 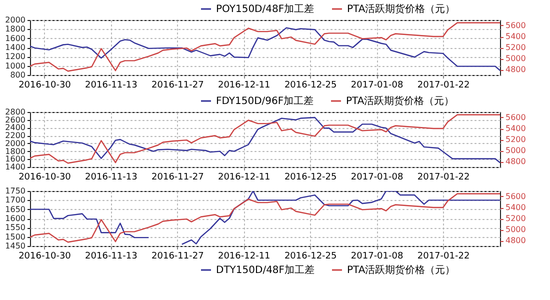 I want to click on y-tick-label: 2600, so click(x=15, y=119).